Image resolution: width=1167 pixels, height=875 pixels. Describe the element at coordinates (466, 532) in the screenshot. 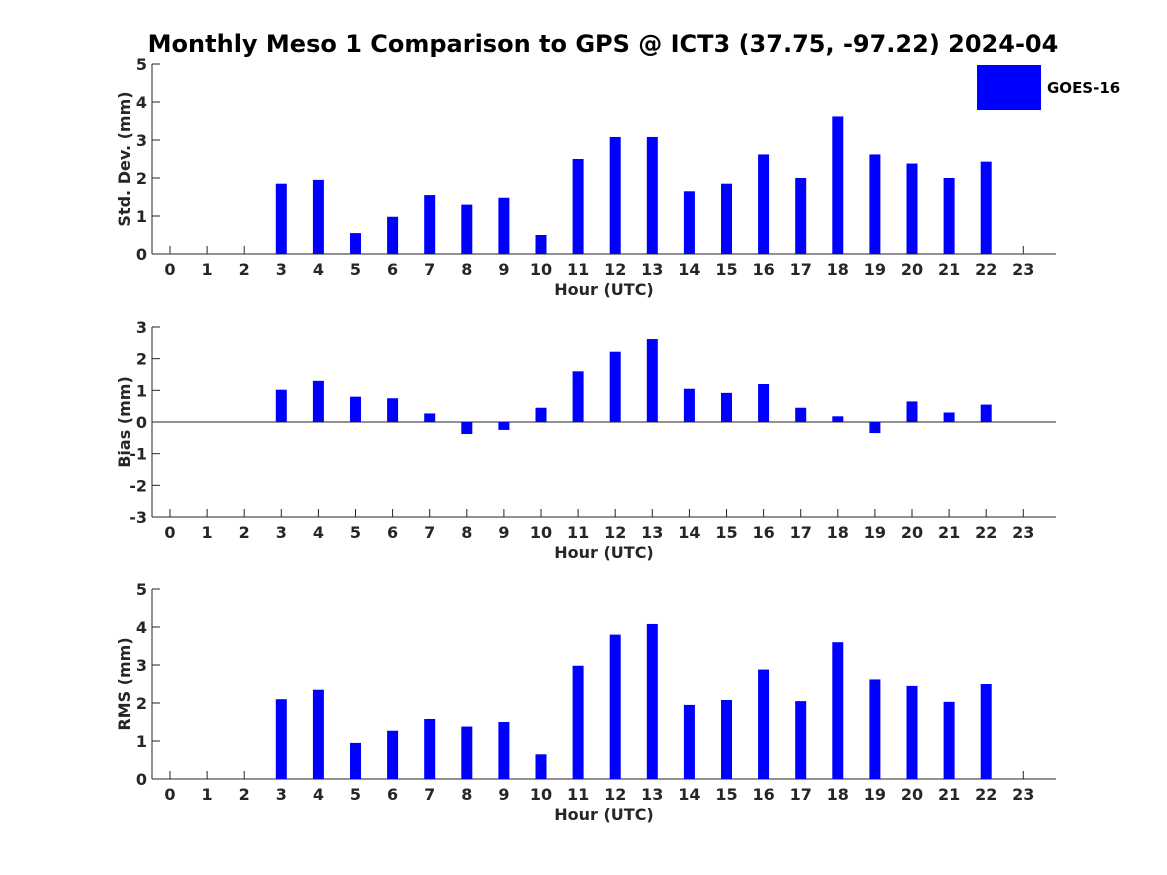

I see `x-tick-label: 8` at that location.